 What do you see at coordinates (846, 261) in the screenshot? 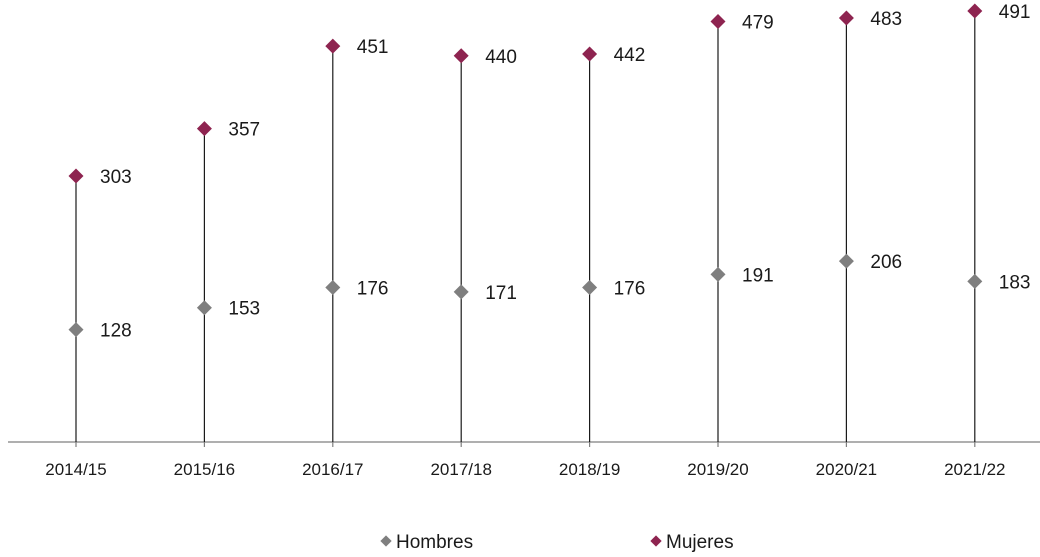
I see `marker-hombres-2020/21` at bounding box center [846, 261].